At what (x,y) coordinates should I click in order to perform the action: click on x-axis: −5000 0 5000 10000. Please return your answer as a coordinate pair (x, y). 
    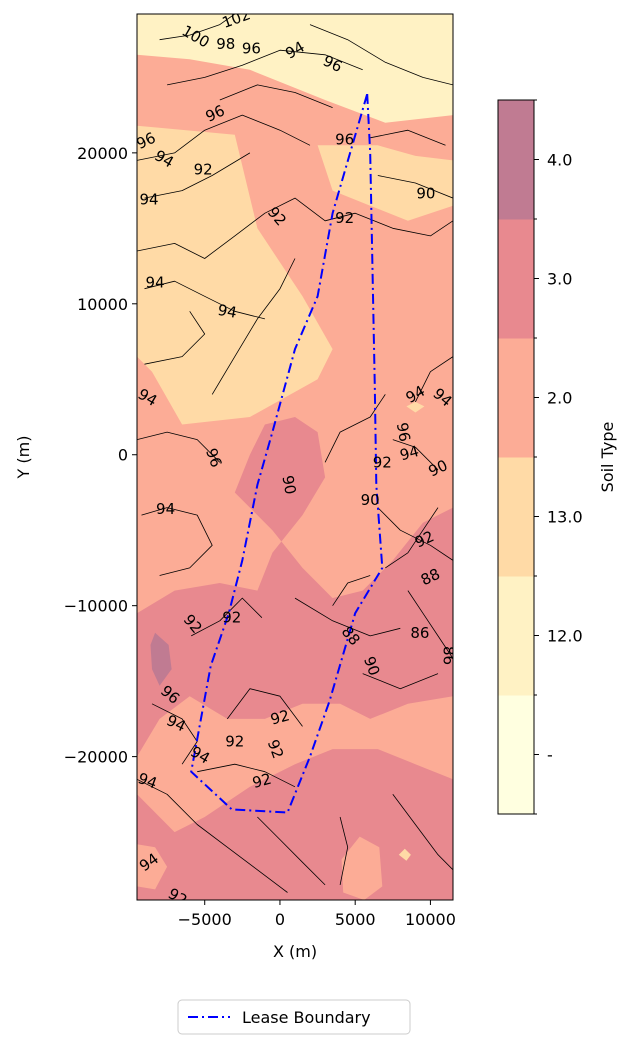
    Looking at the image, I should click on (317, 914).